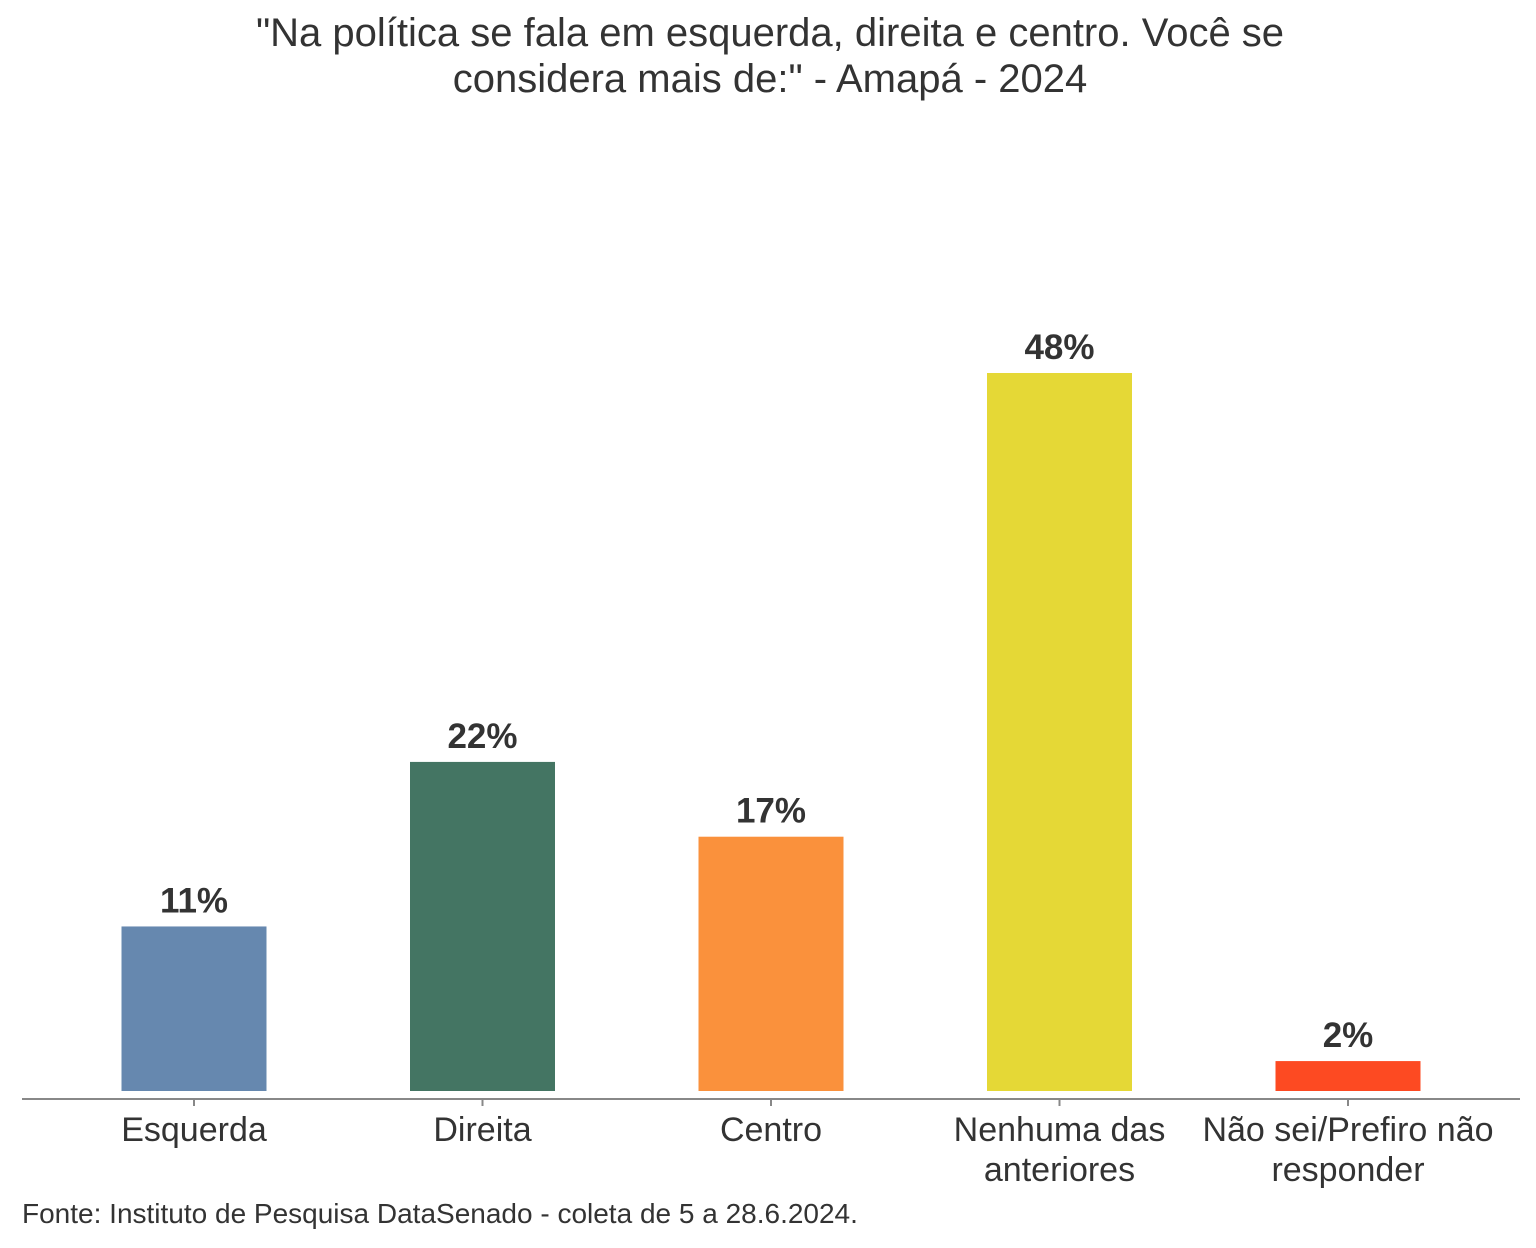 Image resolution: width=1536 pixels, height=1248 pixels. What do you see at coordinates (771, 811) in the screenshot?
I see `data-label: 17%` at bounding box center [771, 811].